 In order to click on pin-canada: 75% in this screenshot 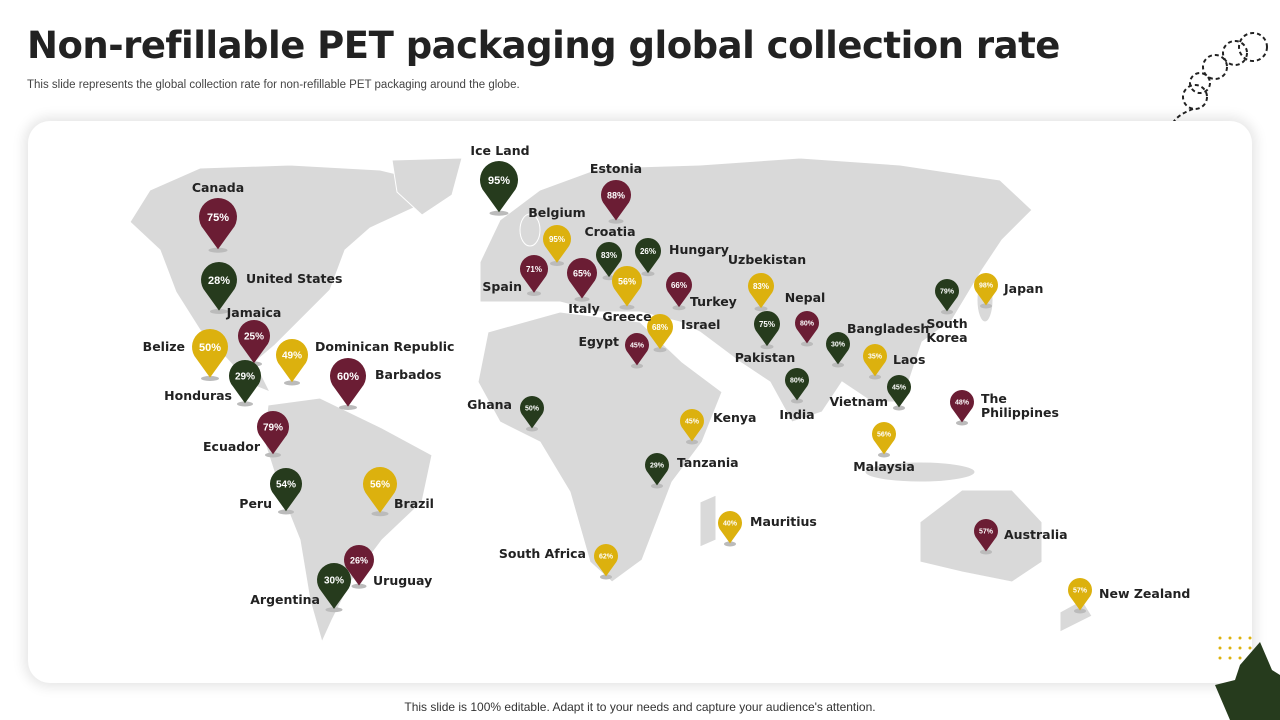, I will do `click(217, 225)`.